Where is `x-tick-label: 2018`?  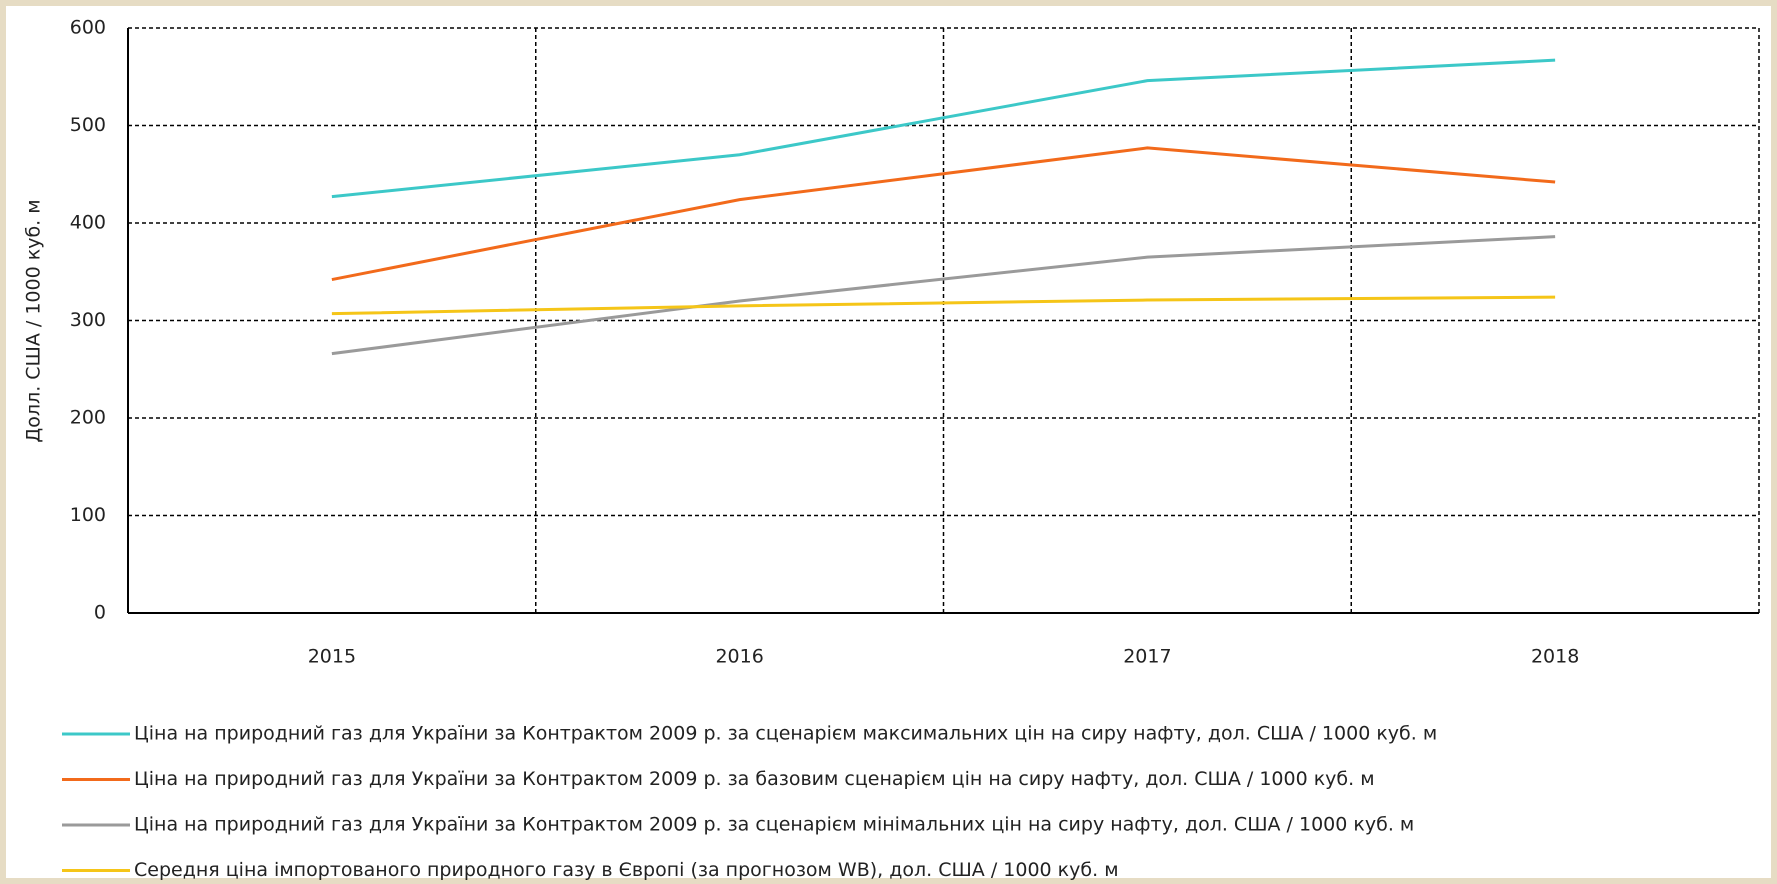 x-tick-label: 2018 is located at coordinates (1555, 657).